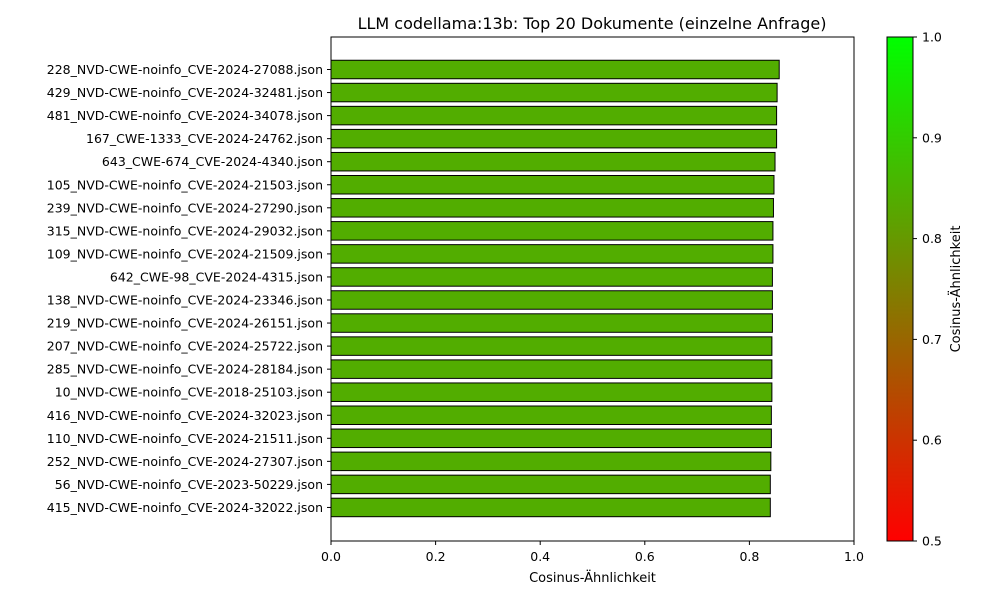 This screenshot has height=600, width=1000. I want to click on colorbar-tick-label: 0.8, so click(932, 238).